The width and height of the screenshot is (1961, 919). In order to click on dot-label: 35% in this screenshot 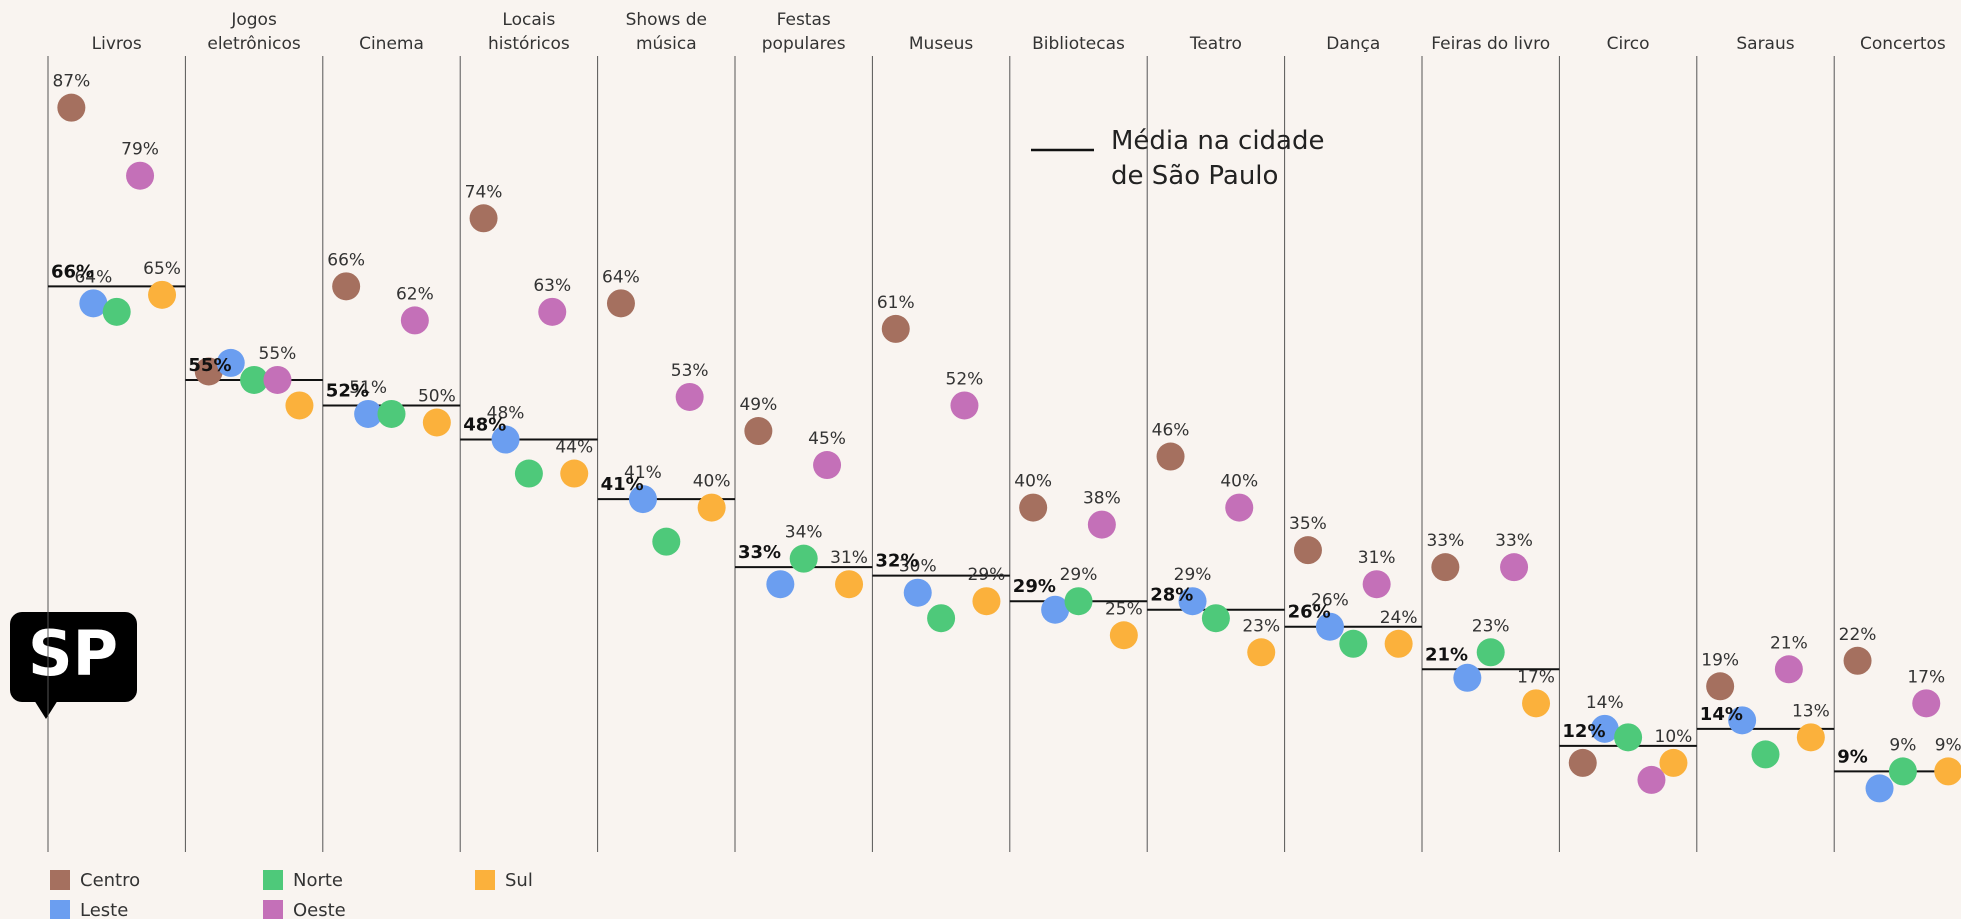, I will do `click(1308, 524)`.